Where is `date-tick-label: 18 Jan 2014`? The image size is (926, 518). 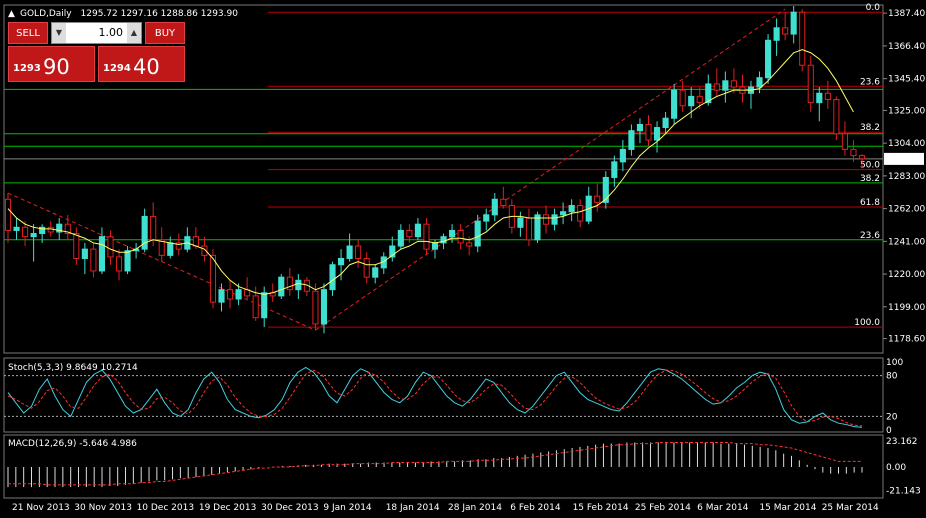
date-tick-label: 18 Jan 2014 is located at coordinates (413, 508).